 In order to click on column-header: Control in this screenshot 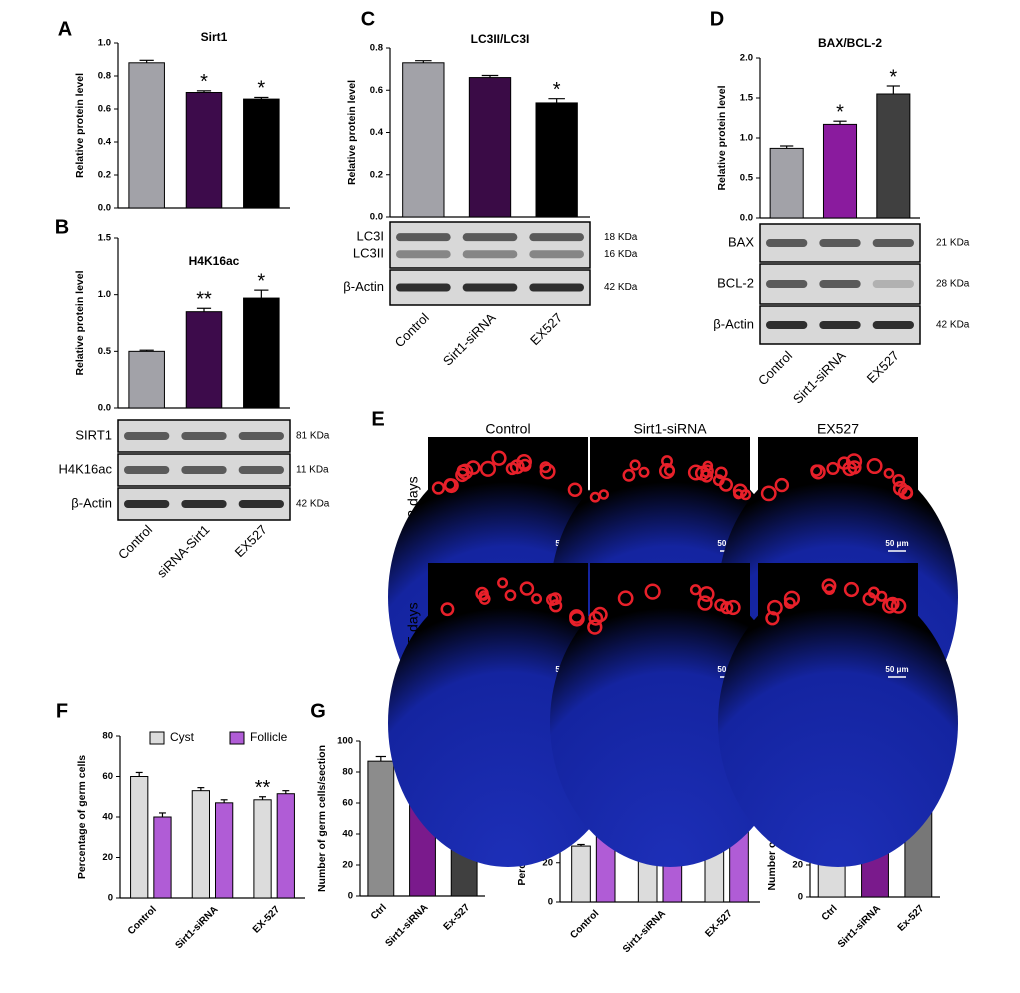, I will do `click(507, 429)`.